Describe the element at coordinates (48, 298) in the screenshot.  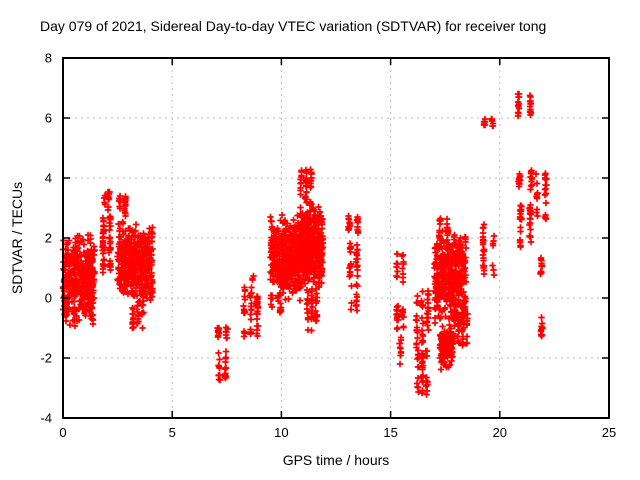
I see `y-tick-label: 0` at that location.